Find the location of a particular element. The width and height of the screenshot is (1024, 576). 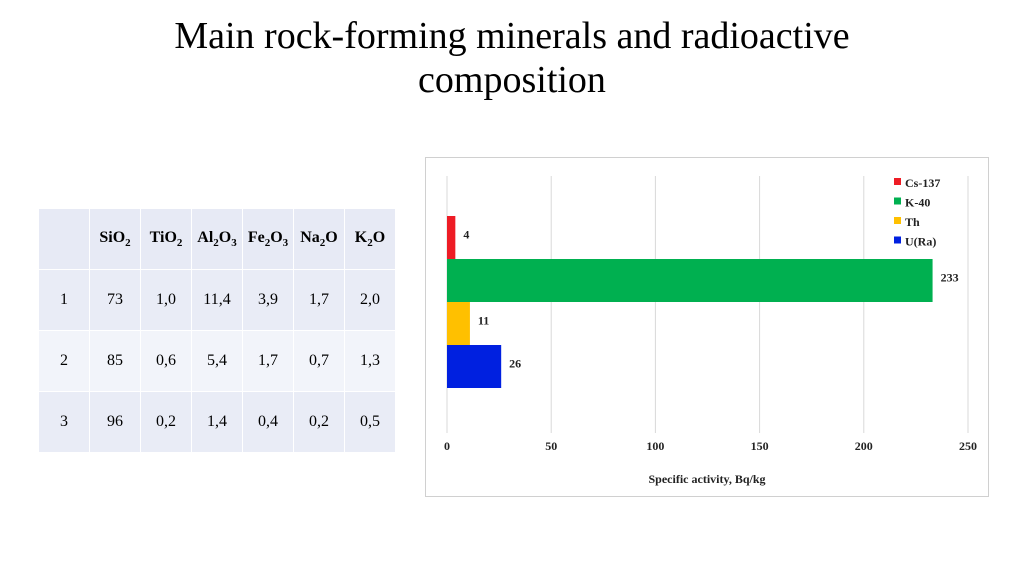

data-label: 233 is located at coordinates (950, 277).